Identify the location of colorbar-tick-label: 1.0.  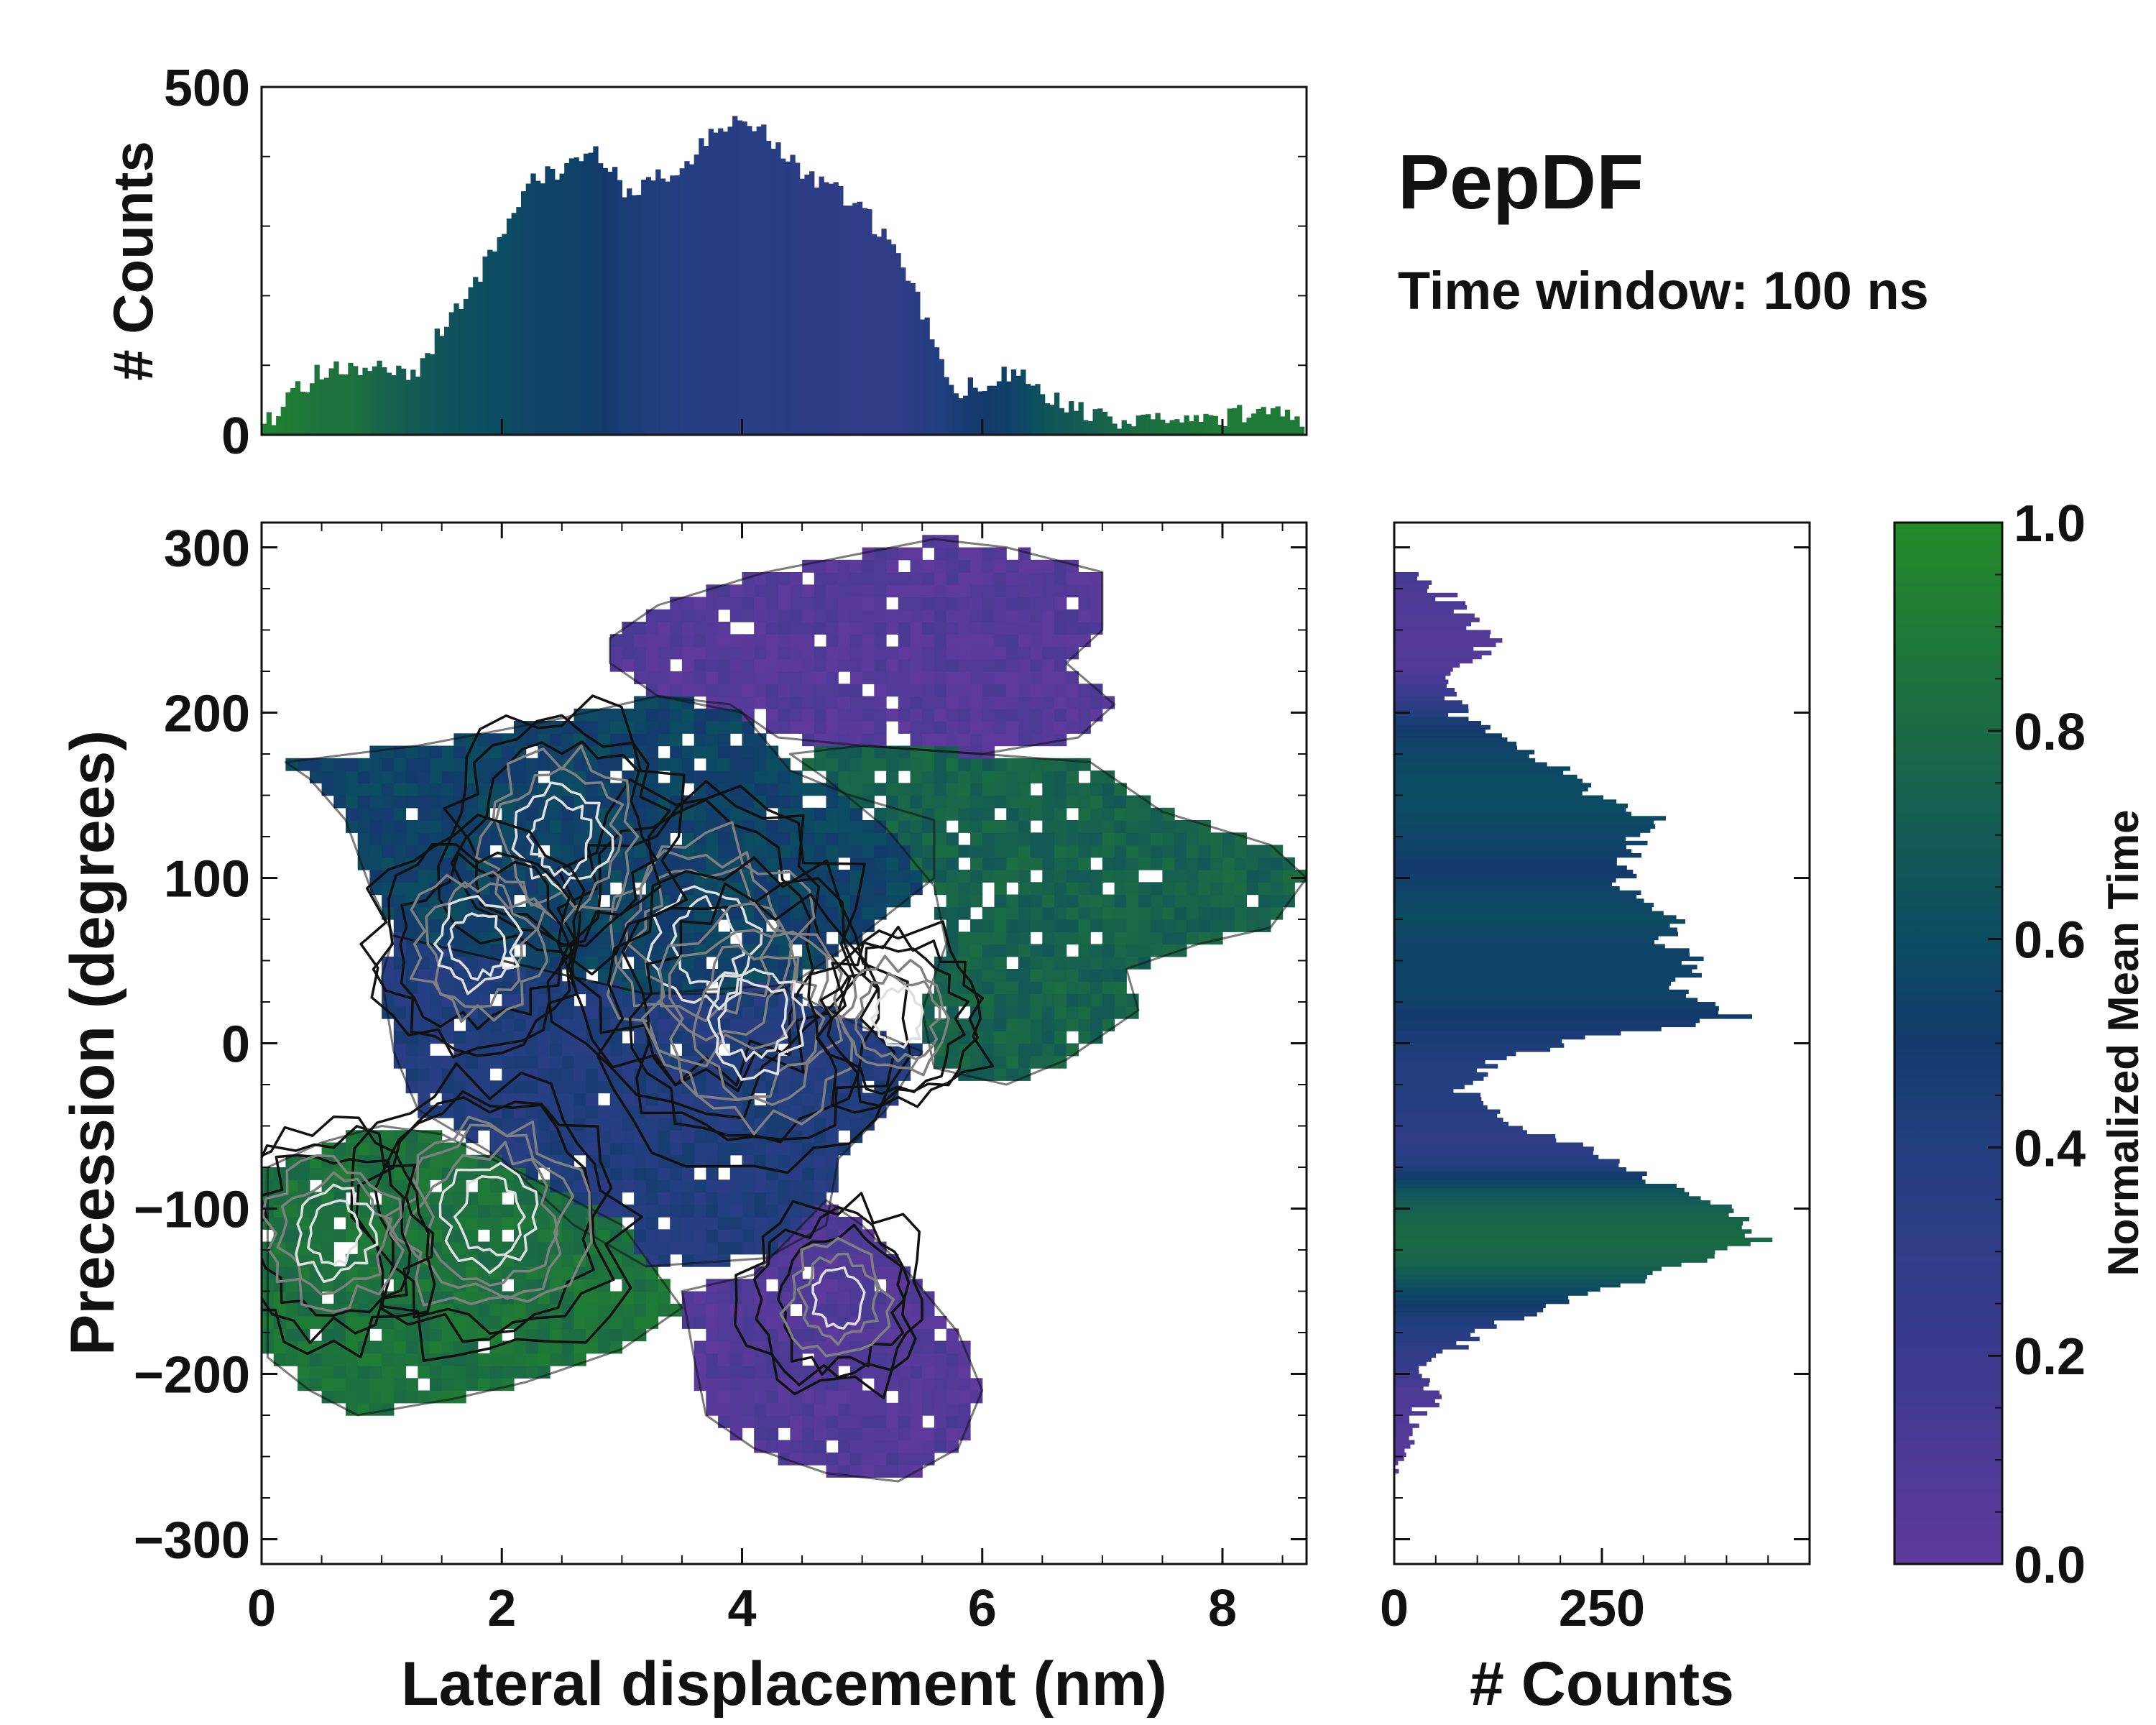
(2050, 524).